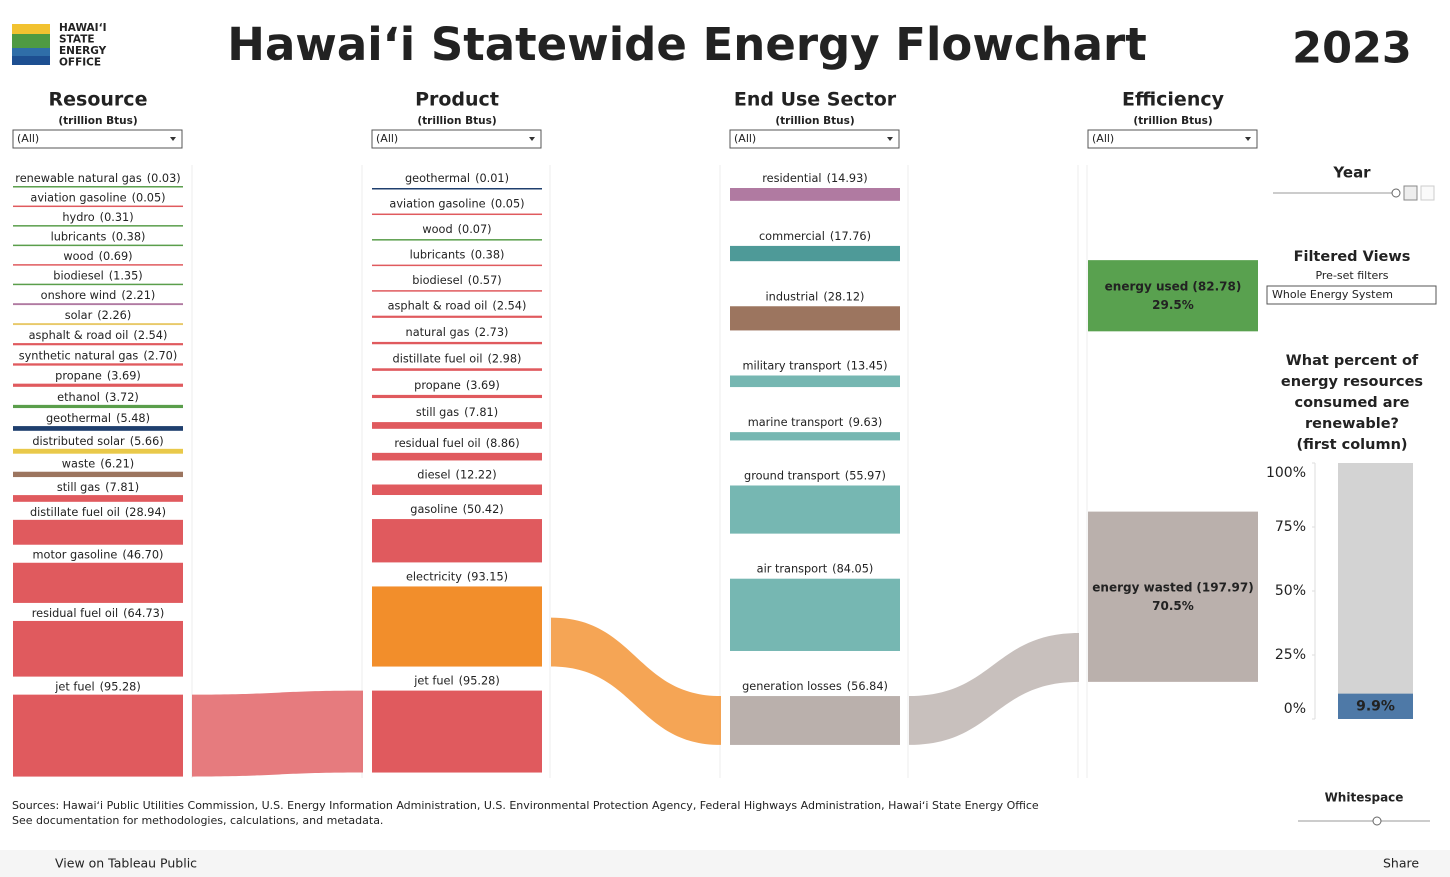  What do you see at coordinates (792, 296) in the screenshot?
I see `node-name: industrial` at bounding box center [792, 296].